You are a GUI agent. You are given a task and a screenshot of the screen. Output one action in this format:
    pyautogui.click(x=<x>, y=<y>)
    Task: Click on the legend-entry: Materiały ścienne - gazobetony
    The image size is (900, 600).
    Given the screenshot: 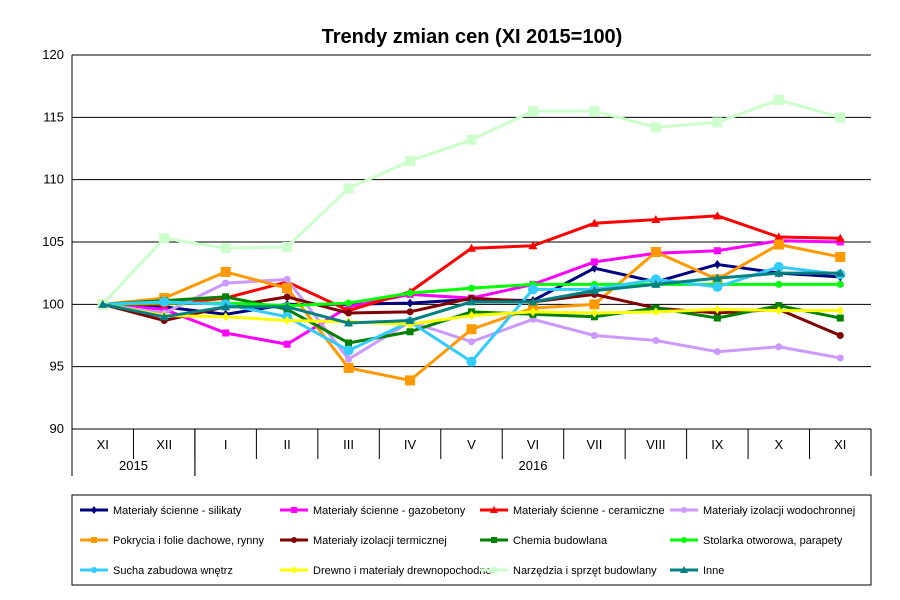 What is the action you would take?
    pyautogui.click(x=373, y=511)
    